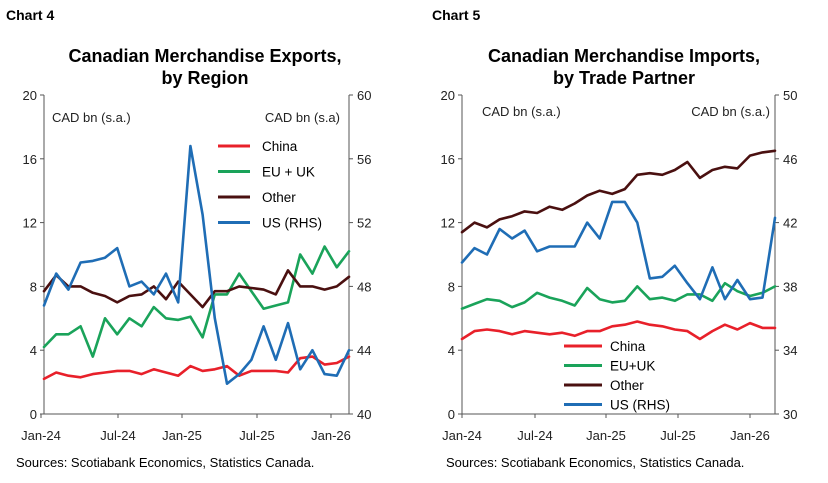 This screenshot has height=483, width=828. What do you see at coordinates (790, 286) in the screenshot?
I see `y-tick-label-right: 38` at bounding box center [790, 286].